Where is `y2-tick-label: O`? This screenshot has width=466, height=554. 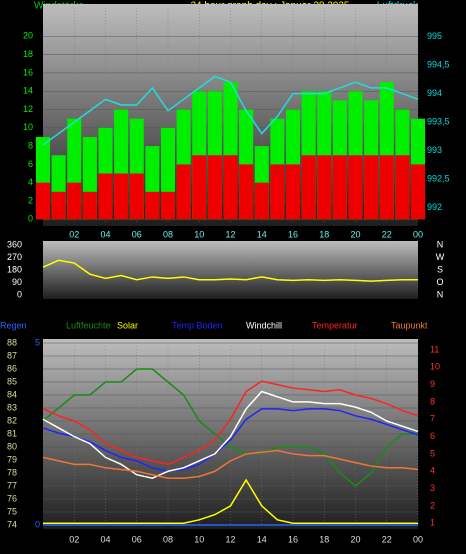
y2-tick-label: O is located at coordinates (439, 282).